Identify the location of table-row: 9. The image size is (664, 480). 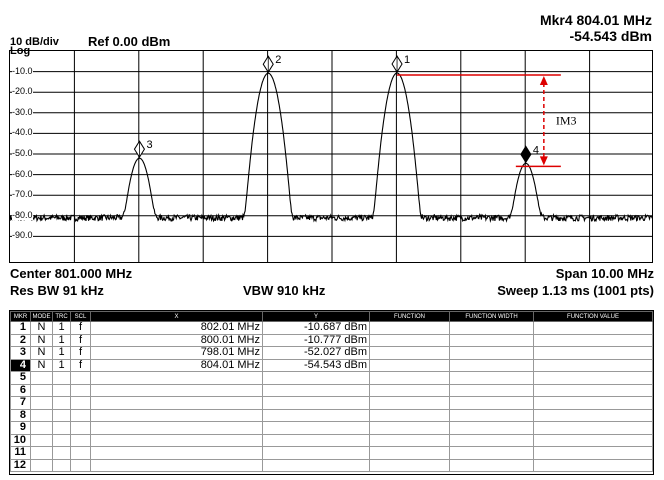
(331, 428).